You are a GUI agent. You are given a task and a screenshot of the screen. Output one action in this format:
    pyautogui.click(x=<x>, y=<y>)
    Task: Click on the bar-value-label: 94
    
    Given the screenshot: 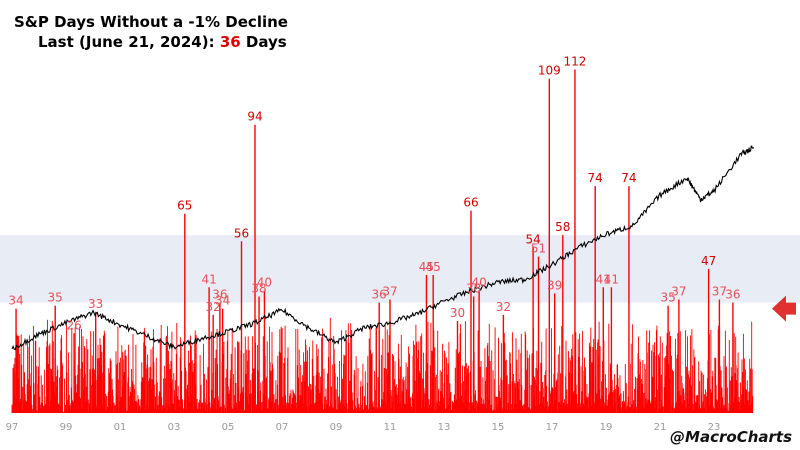 What is the action you would take?
    pyautogui.click(x=254, y=117)
    